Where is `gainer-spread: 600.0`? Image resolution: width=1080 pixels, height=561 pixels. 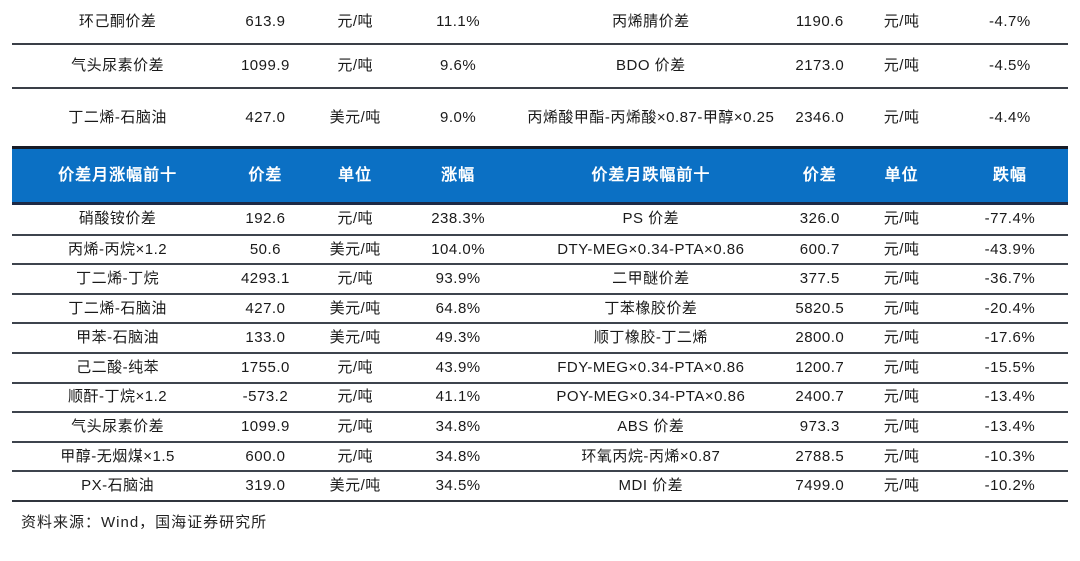 gainer-spread: 600.0 is located at coordinates (265, 457).